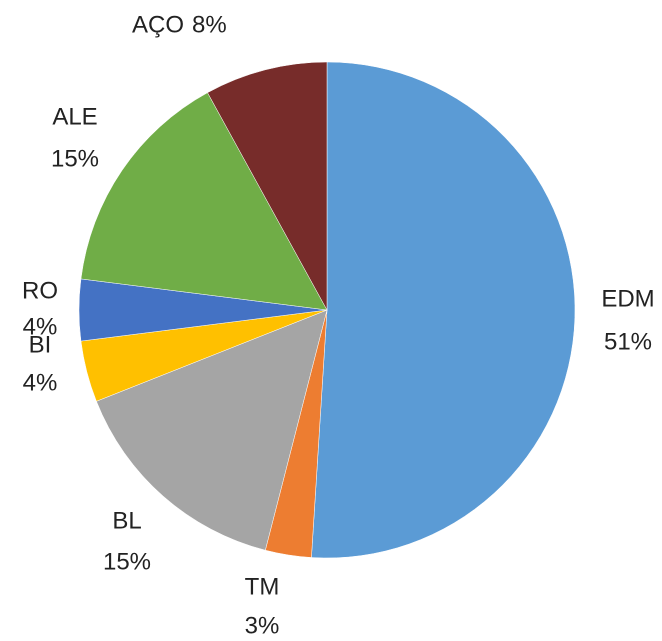 The image size is (662, 641). What do you see at coordinates (628, 341) in the screenshot?
I see `slice-value-label: 51%` at bounding box center [628, 341].